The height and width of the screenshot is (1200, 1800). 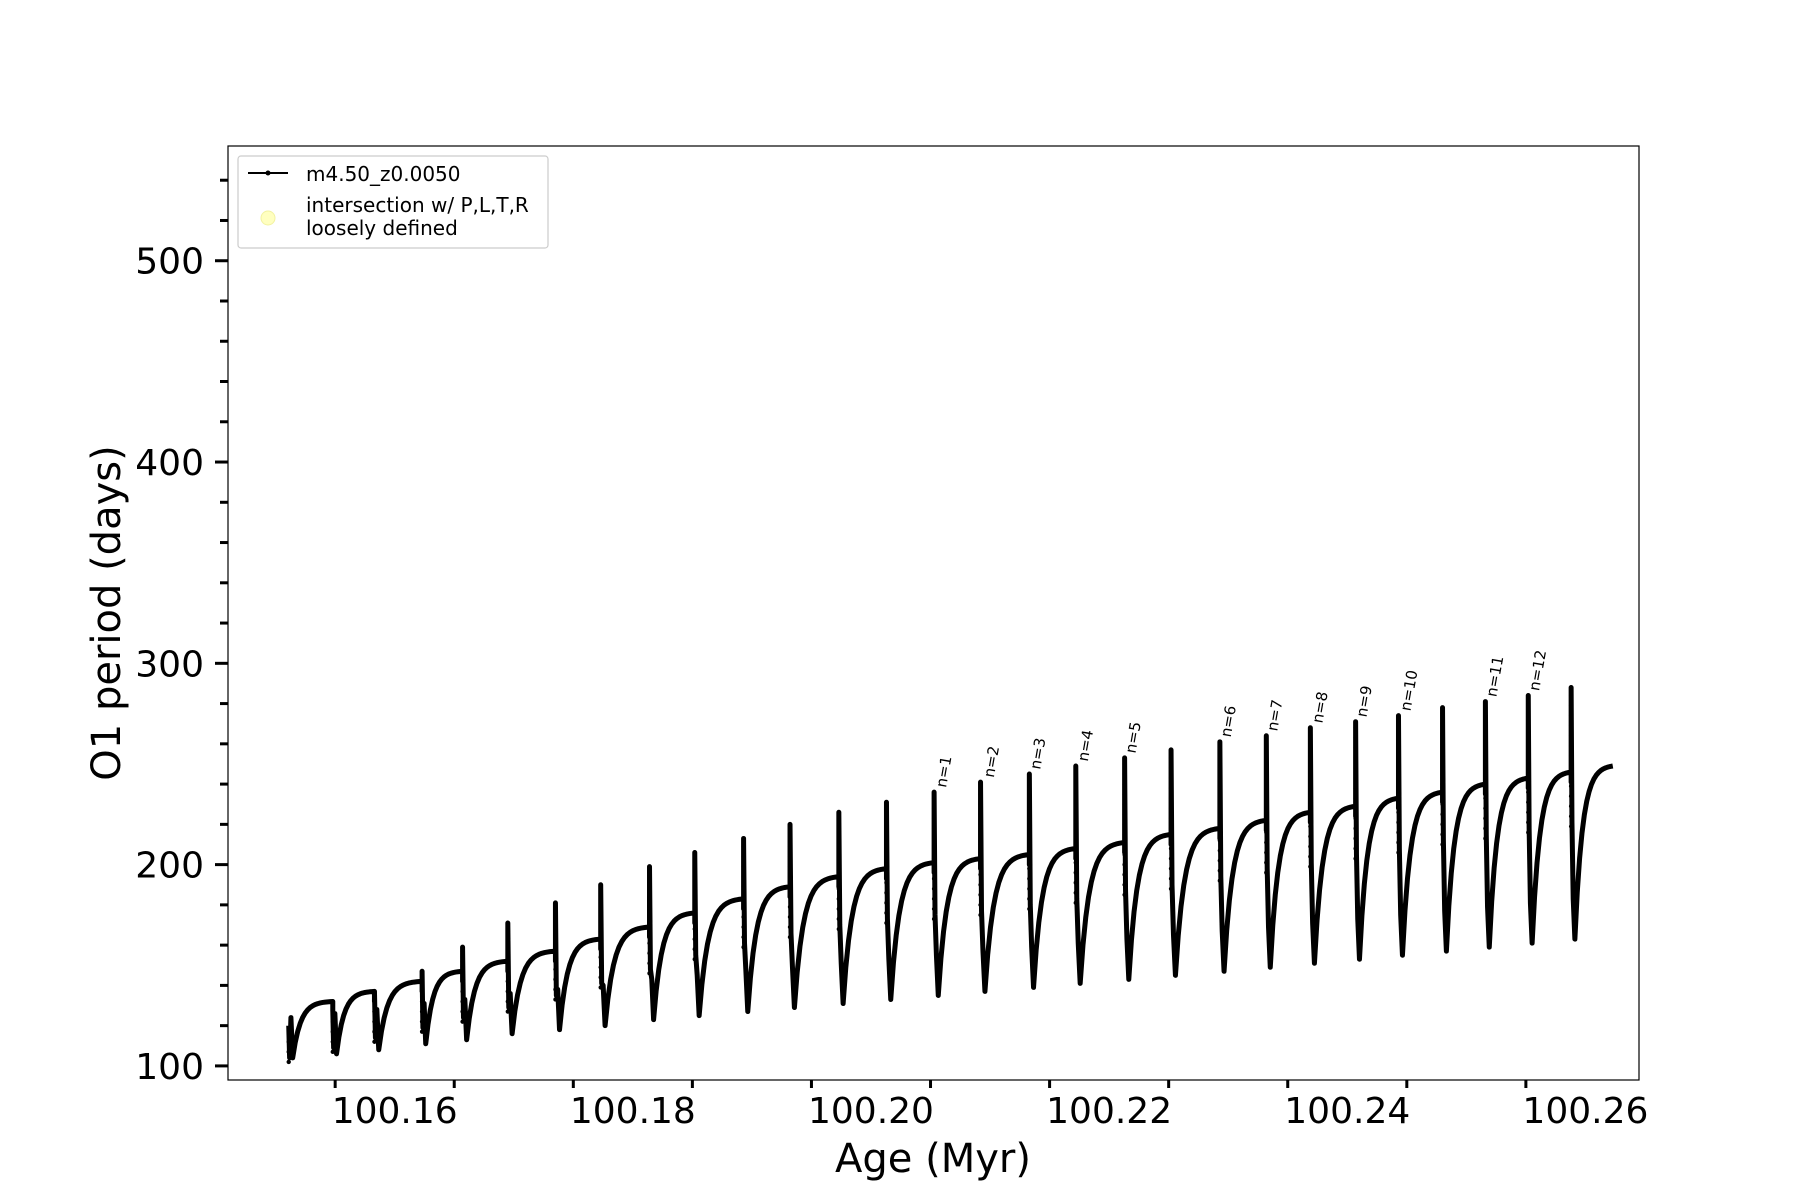 What do you see at coordinates (1585, 1111) in the screenshot?
I see `x-tick-label: 100.26` at bounding box center [1585, 1111].